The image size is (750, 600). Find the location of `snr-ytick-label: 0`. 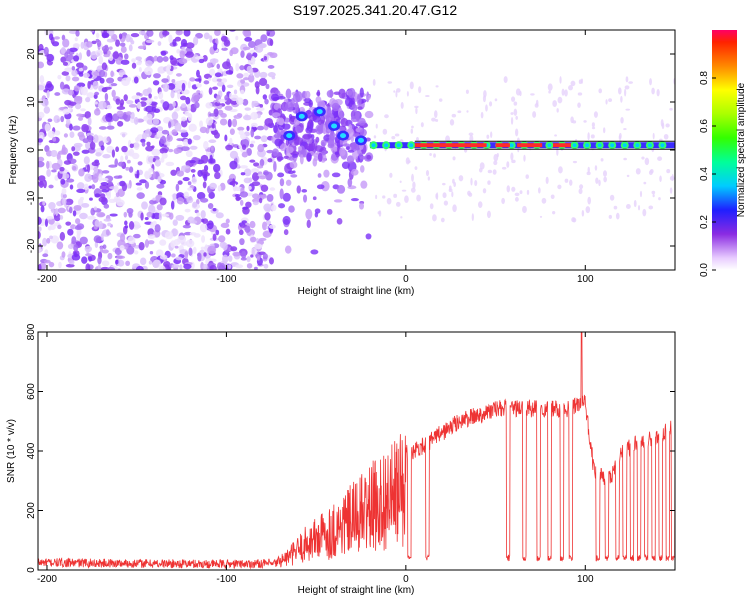

snr-ytick-label: 0 is located at coordinates (31, 570).